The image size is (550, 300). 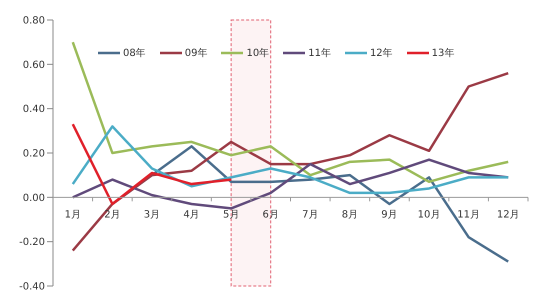 What do you see at coordinates (389, 214) in the screenshot?
I see `x-tick-label: 9月` at bounding box center [389, 214].